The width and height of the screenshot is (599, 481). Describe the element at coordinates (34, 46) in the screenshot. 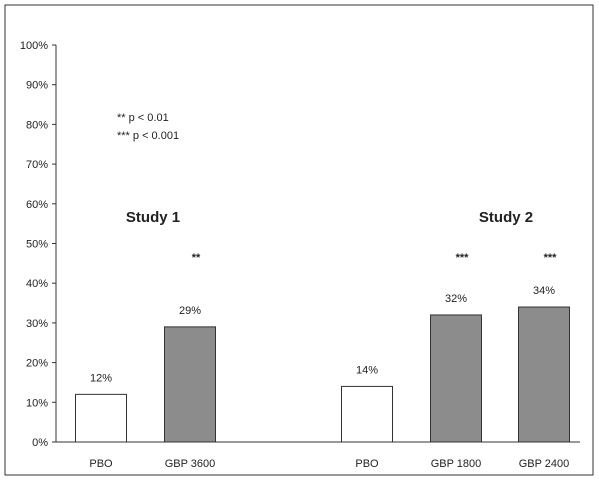

I see `y-tick-label: 100%` at that location.